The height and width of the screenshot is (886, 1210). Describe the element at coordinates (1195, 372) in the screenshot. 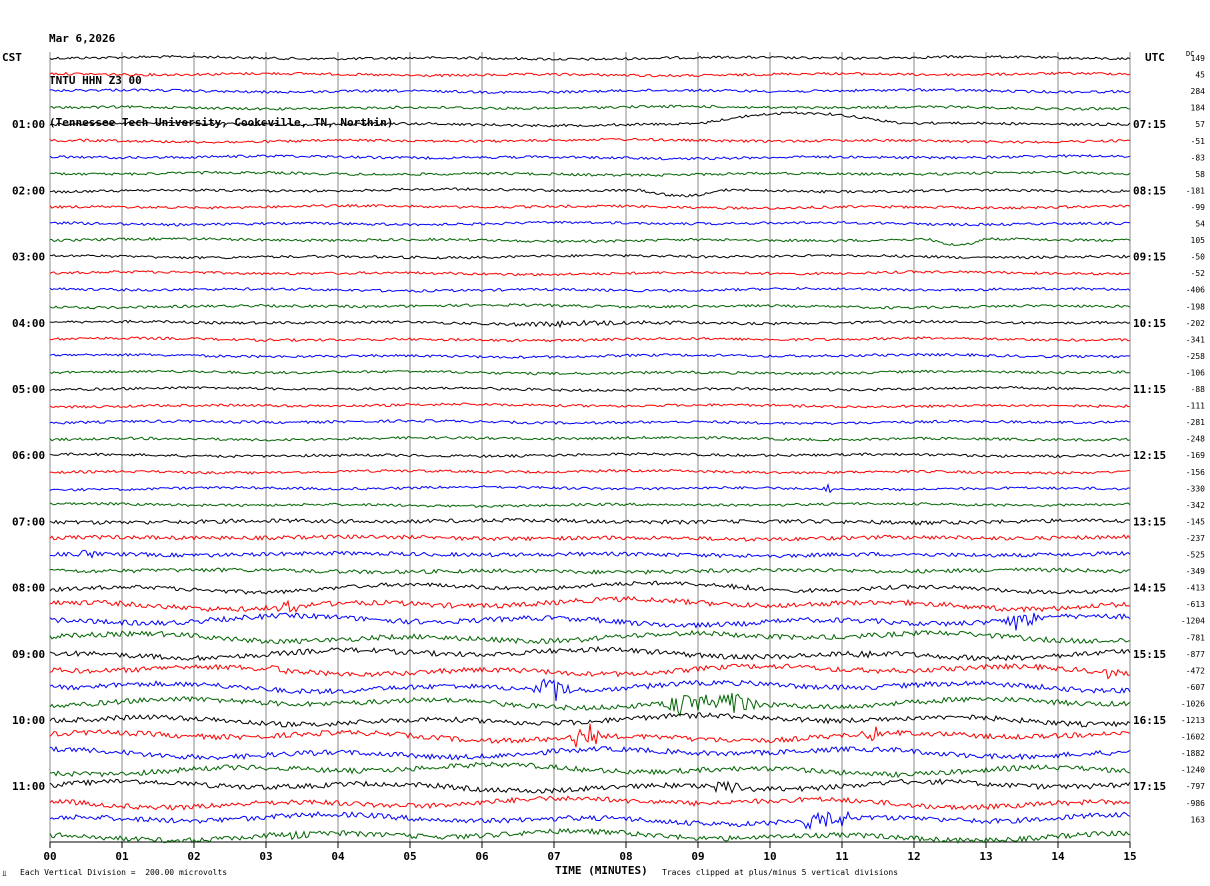

I see `dc-offset-label: -106` at that location.